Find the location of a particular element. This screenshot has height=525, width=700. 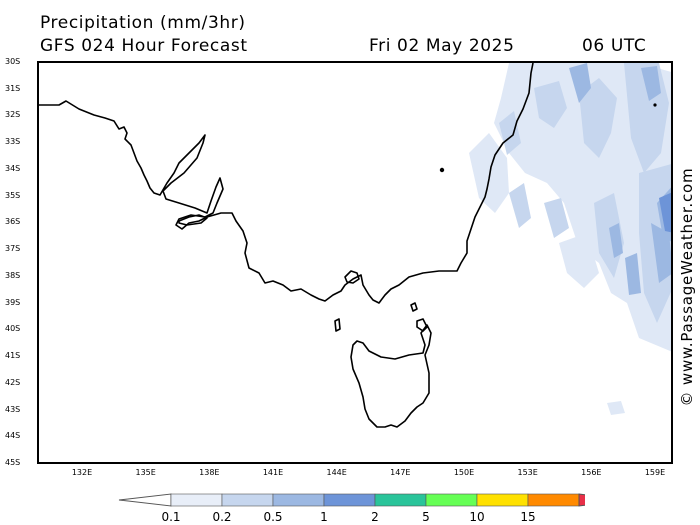

lat-label: 42S is located at coordinates (13, 382).